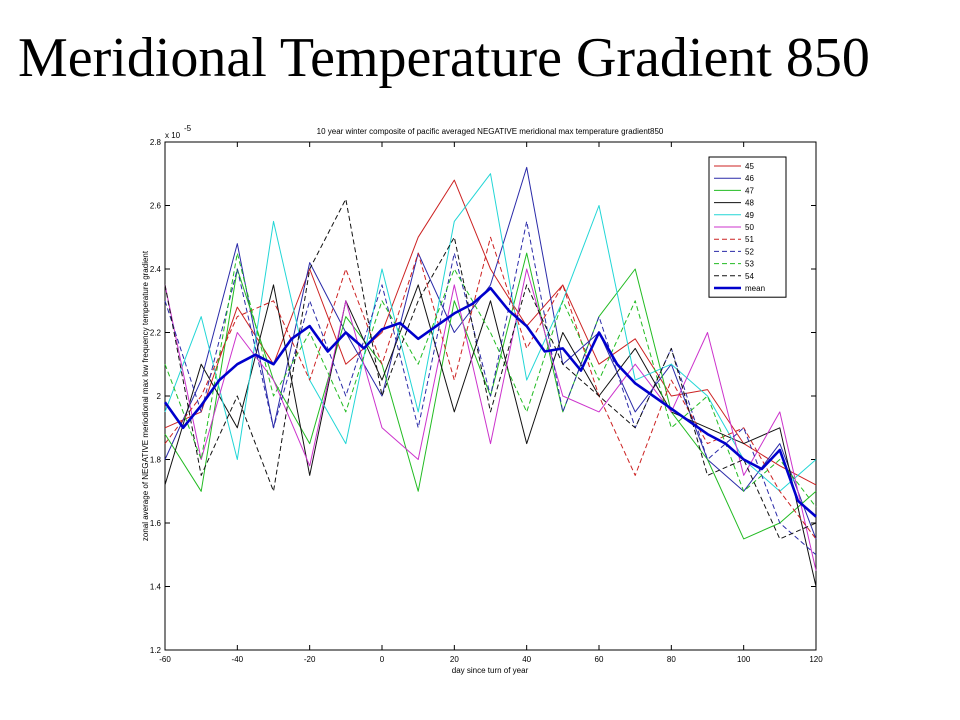 The width and height of the screenshot is (960, 720). Describe the element at coordinates (173, 135) in the screenshot. I see `y-axis-multiplier: x 10` at that location.